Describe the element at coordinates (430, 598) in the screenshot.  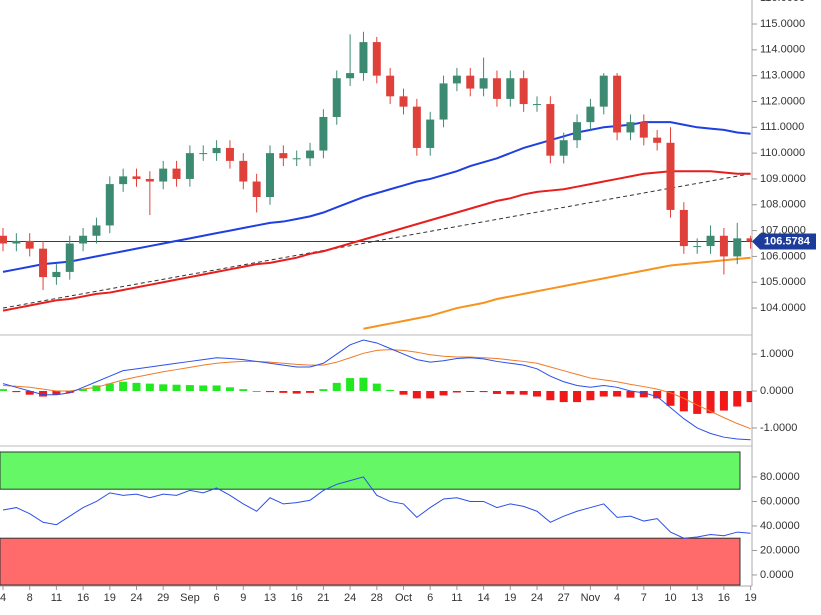
I see `x-tick-label: 6` at that location.